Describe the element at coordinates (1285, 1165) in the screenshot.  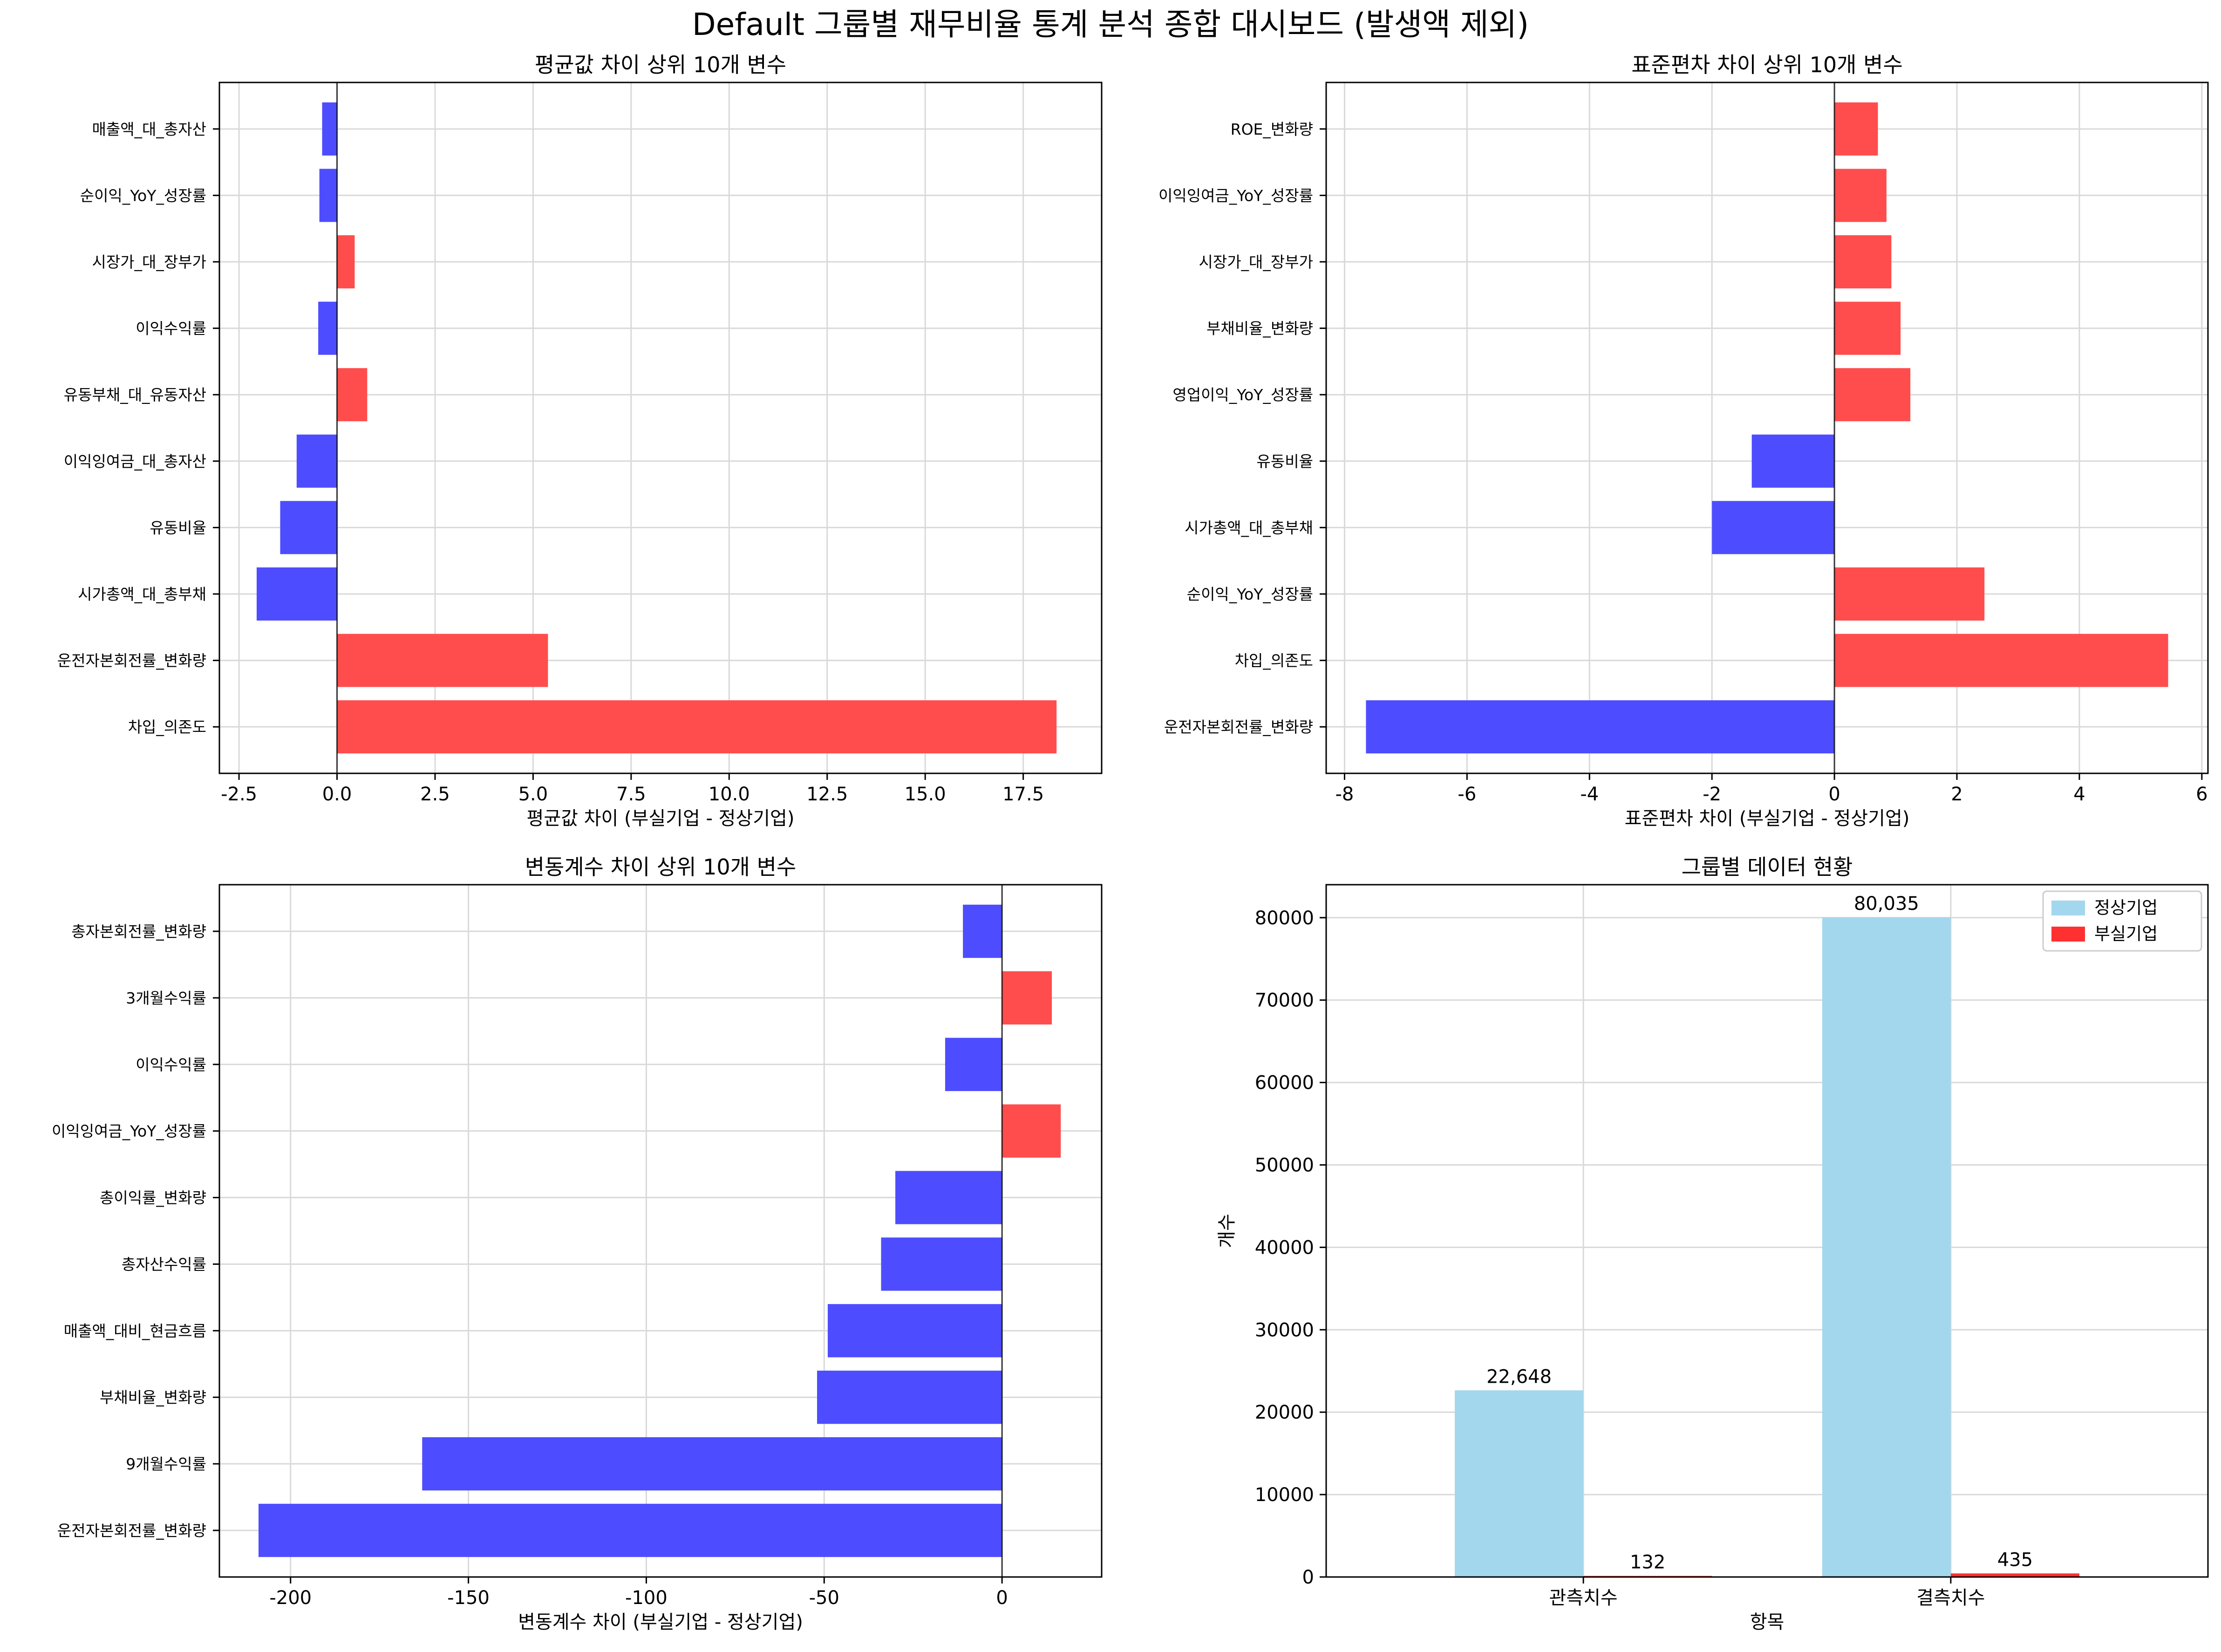
I see `y-tick-label: 50000` at that location.